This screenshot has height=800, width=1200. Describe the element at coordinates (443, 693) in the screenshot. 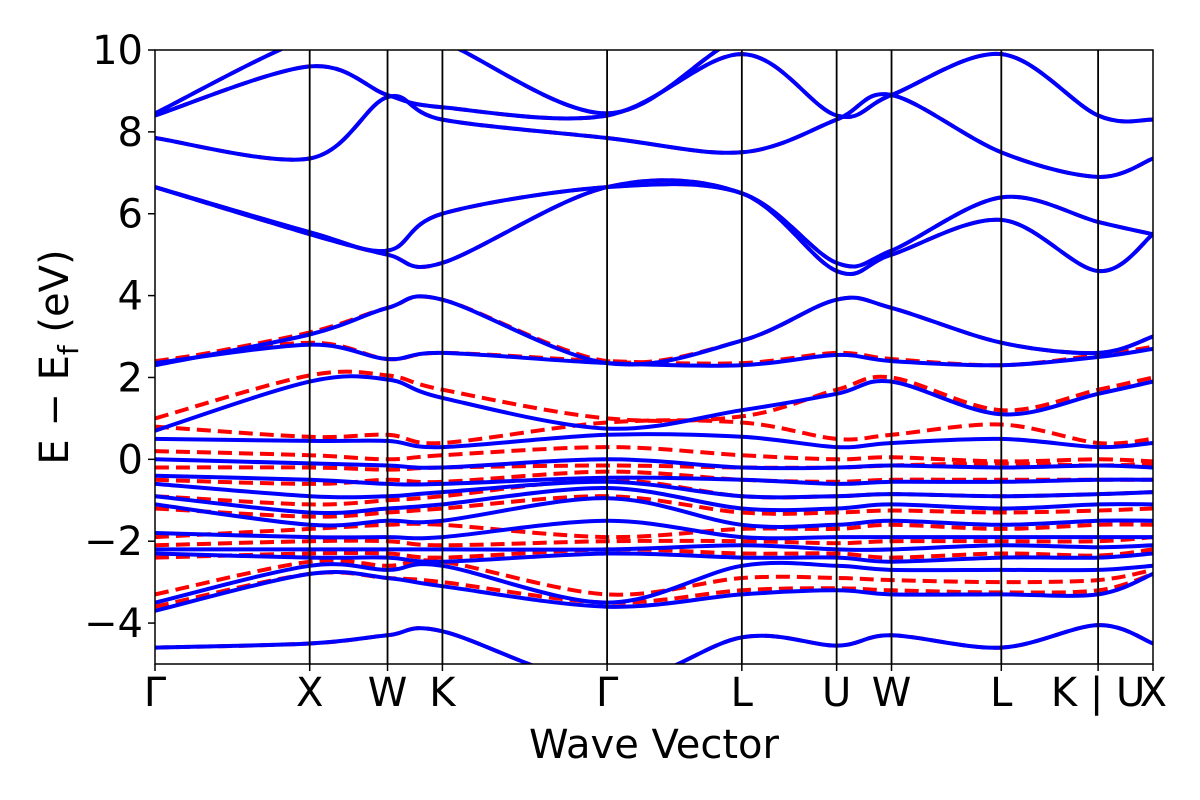

I see `x-tick-label: K` at that location.